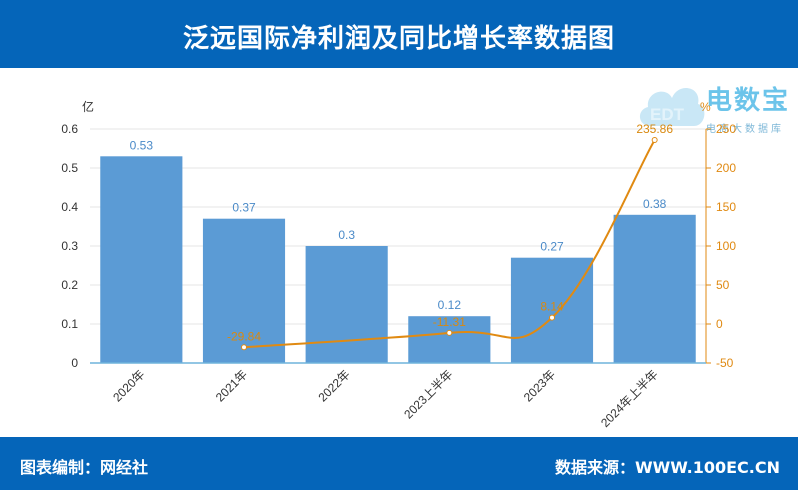 The height and width of the screenshot is (490, 798). I want to click on left-tick-label: 0, so click(74, 363).